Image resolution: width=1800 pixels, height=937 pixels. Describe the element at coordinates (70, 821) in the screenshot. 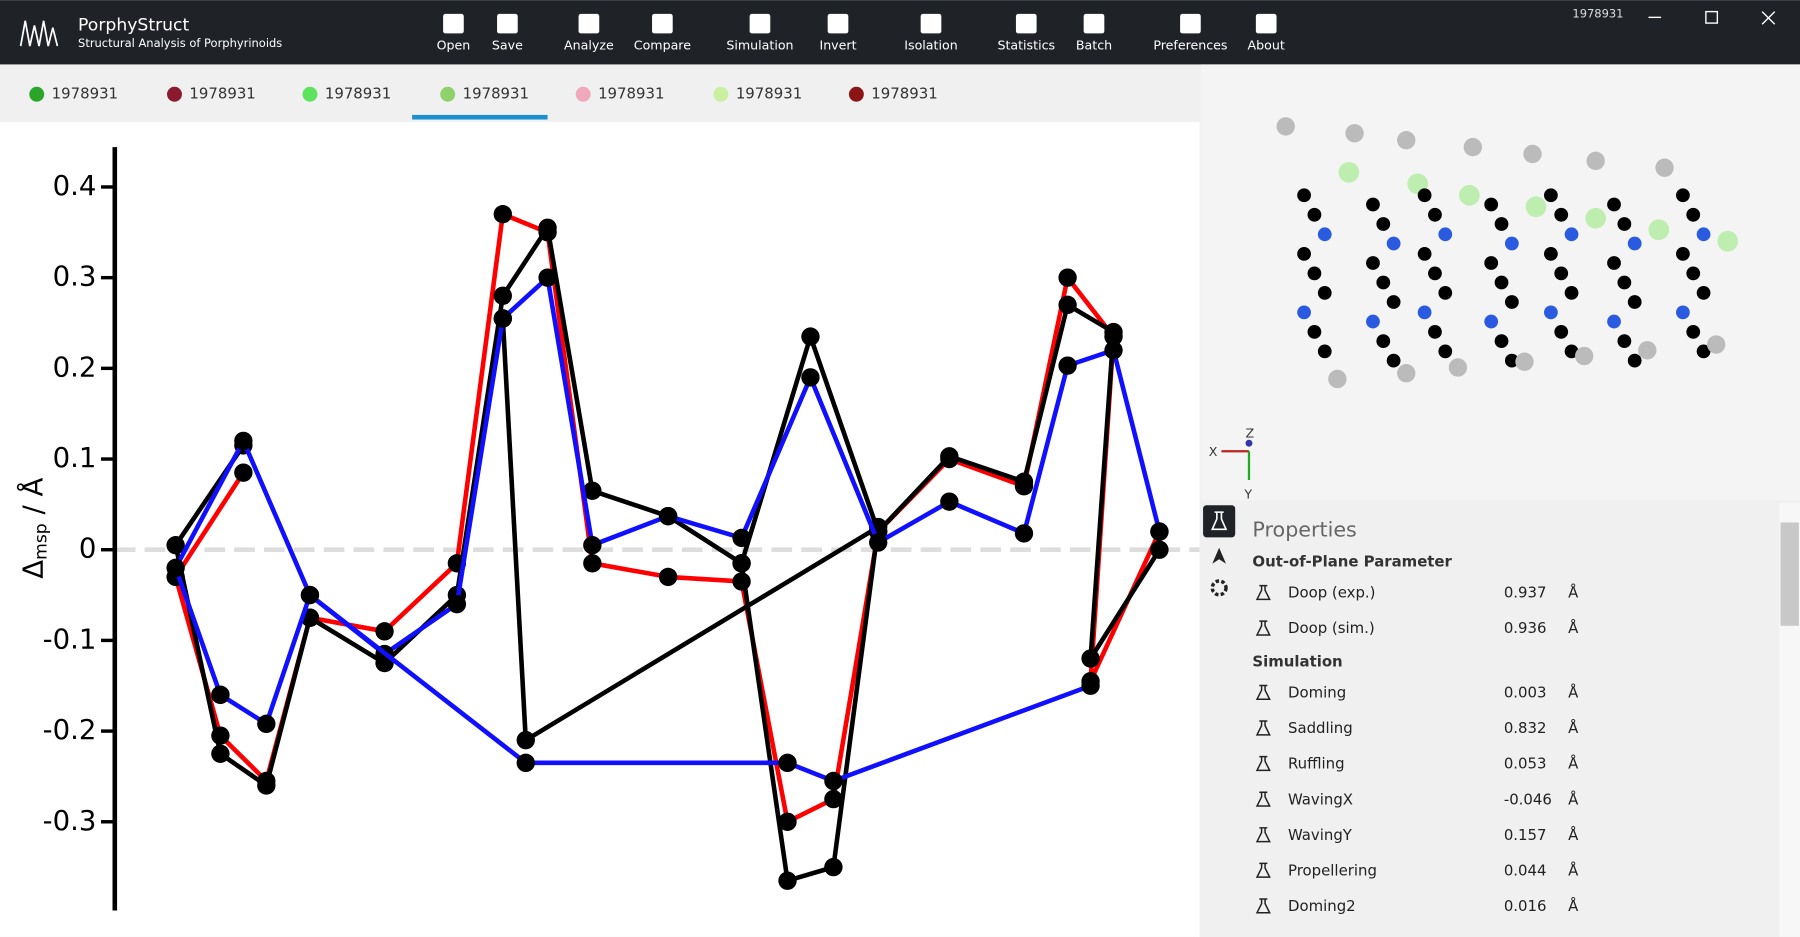

I see `y-tick-label: -0.3` at that location.